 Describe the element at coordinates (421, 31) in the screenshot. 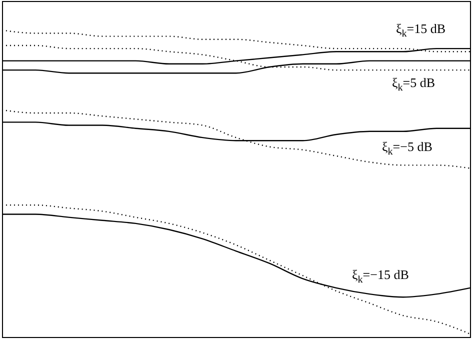

I see `annotation: ξ$_{k}$=15 dB` at that location.